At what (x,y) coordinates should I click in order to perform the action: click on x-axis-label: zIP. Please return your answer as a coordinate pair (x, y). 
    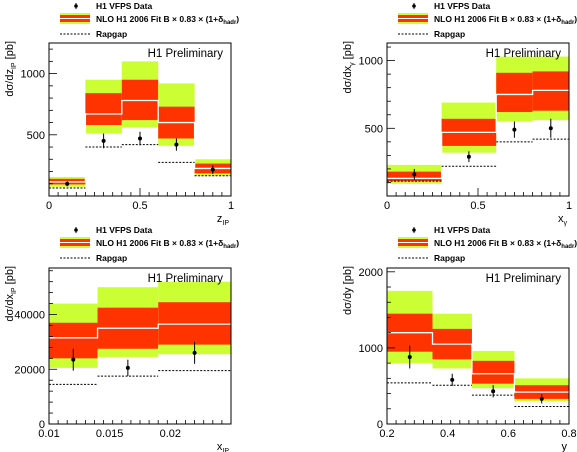
    Looking at the image, I should click on (223, 220).